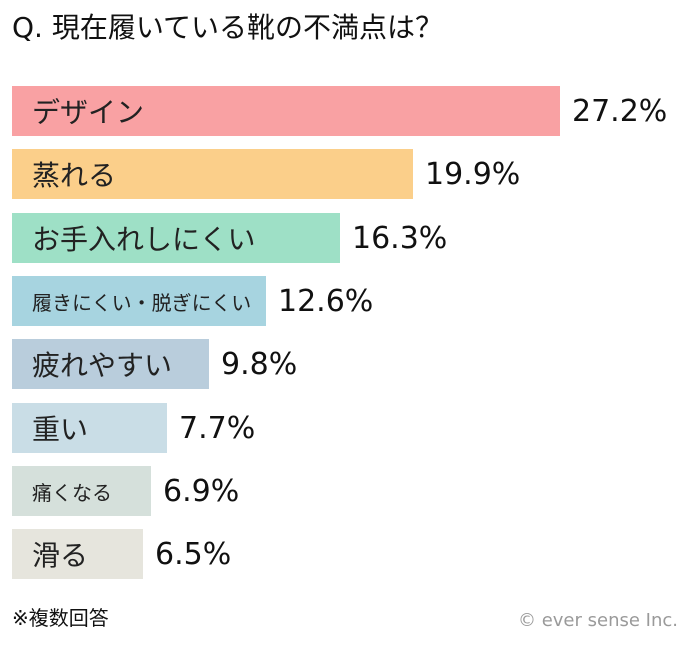  What do you see at coordinates (228, 27) in the screenshot?
I see `chart-title: Q. 現在履いている靴の不満点は？` at bounding box center [228, 27].